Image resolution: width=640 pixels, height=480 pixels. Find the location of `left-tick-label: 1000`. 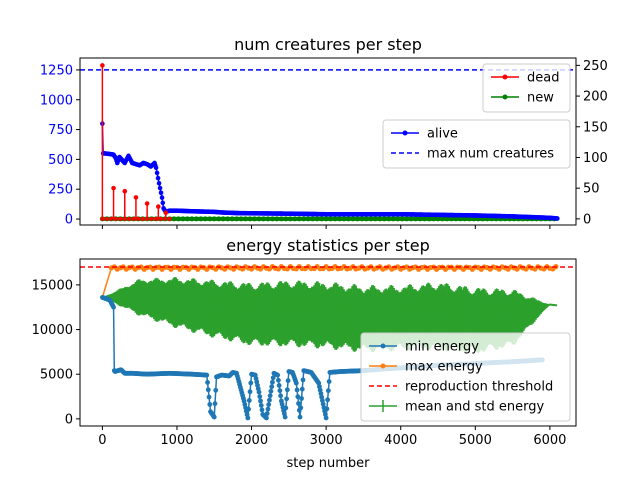

left-tick-label: 1000 is located at coordinates (56, 100).